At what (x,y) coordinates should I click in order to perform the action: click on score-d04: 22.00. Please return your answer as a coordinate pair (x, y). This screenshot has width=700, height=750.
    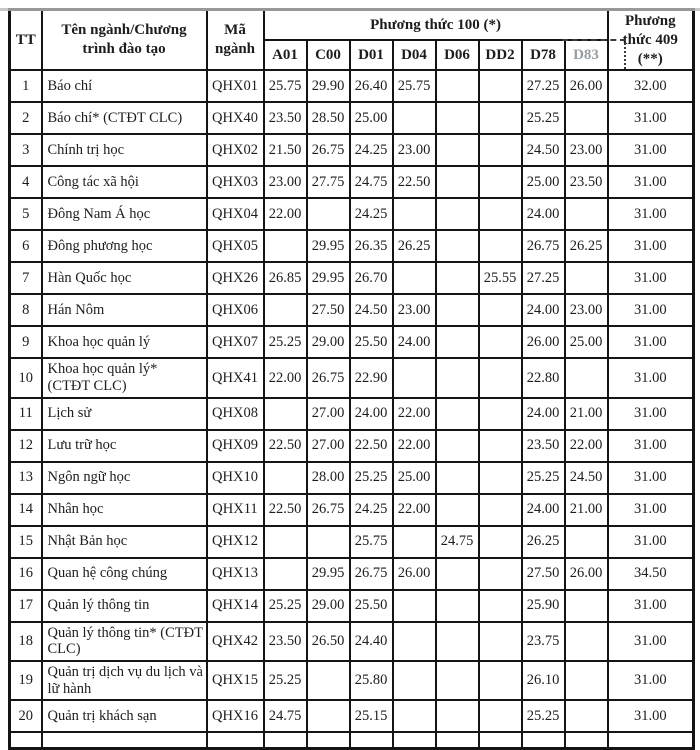
    Looking at the image, I should click on (414, 445).